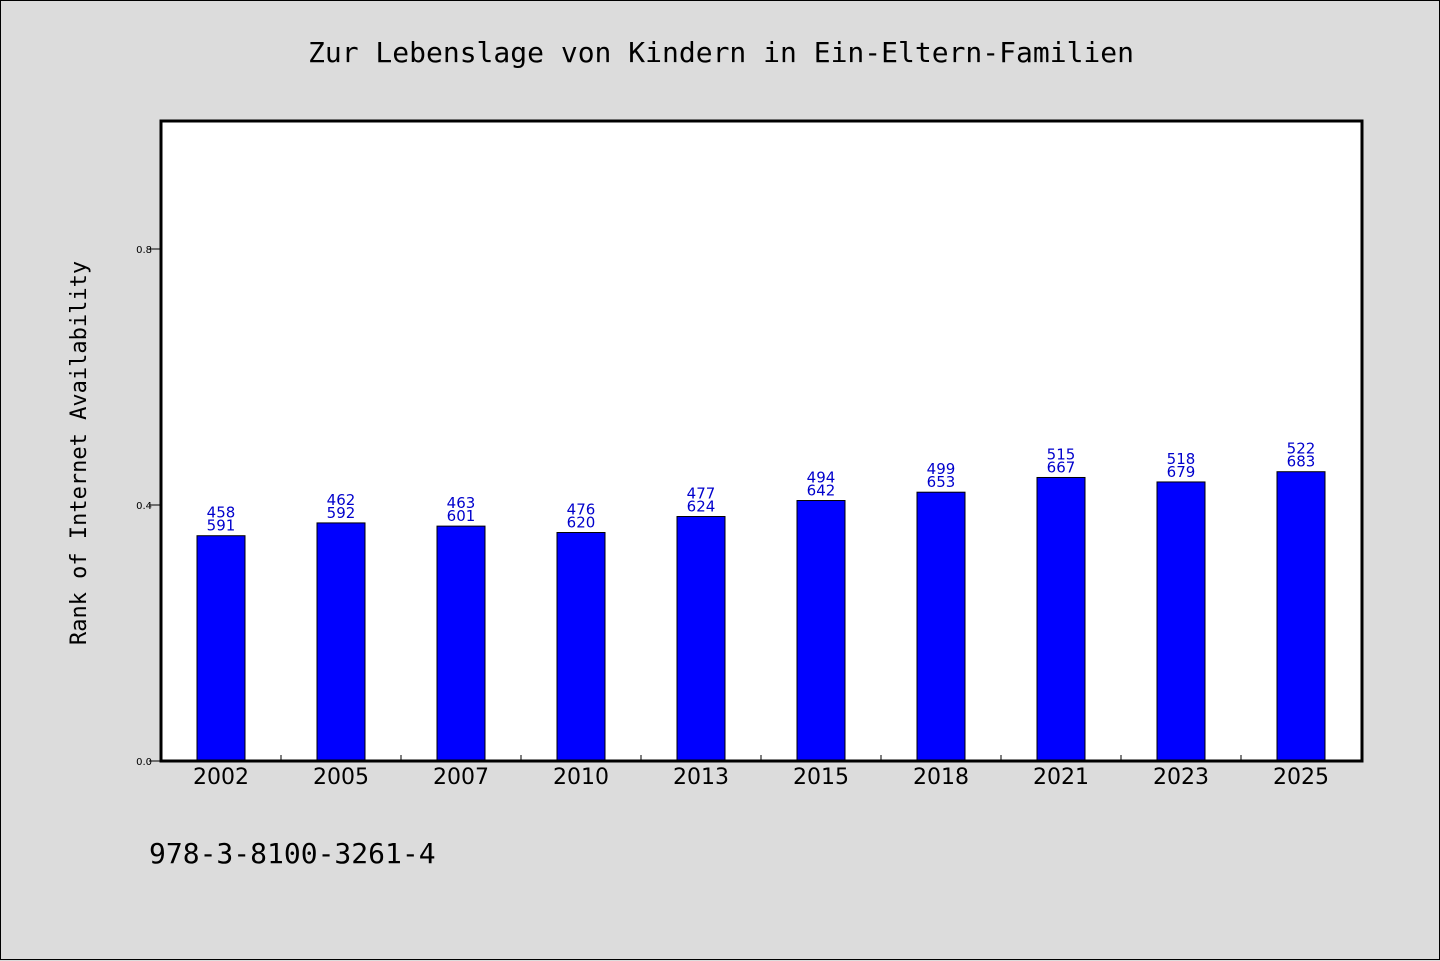 The width and height of the screenshot is (1440, 961). What do you see at coordinates (581, 523) in the screenshot?
I see `data-label-2010-2: 620` at bounding box center [581, 523].